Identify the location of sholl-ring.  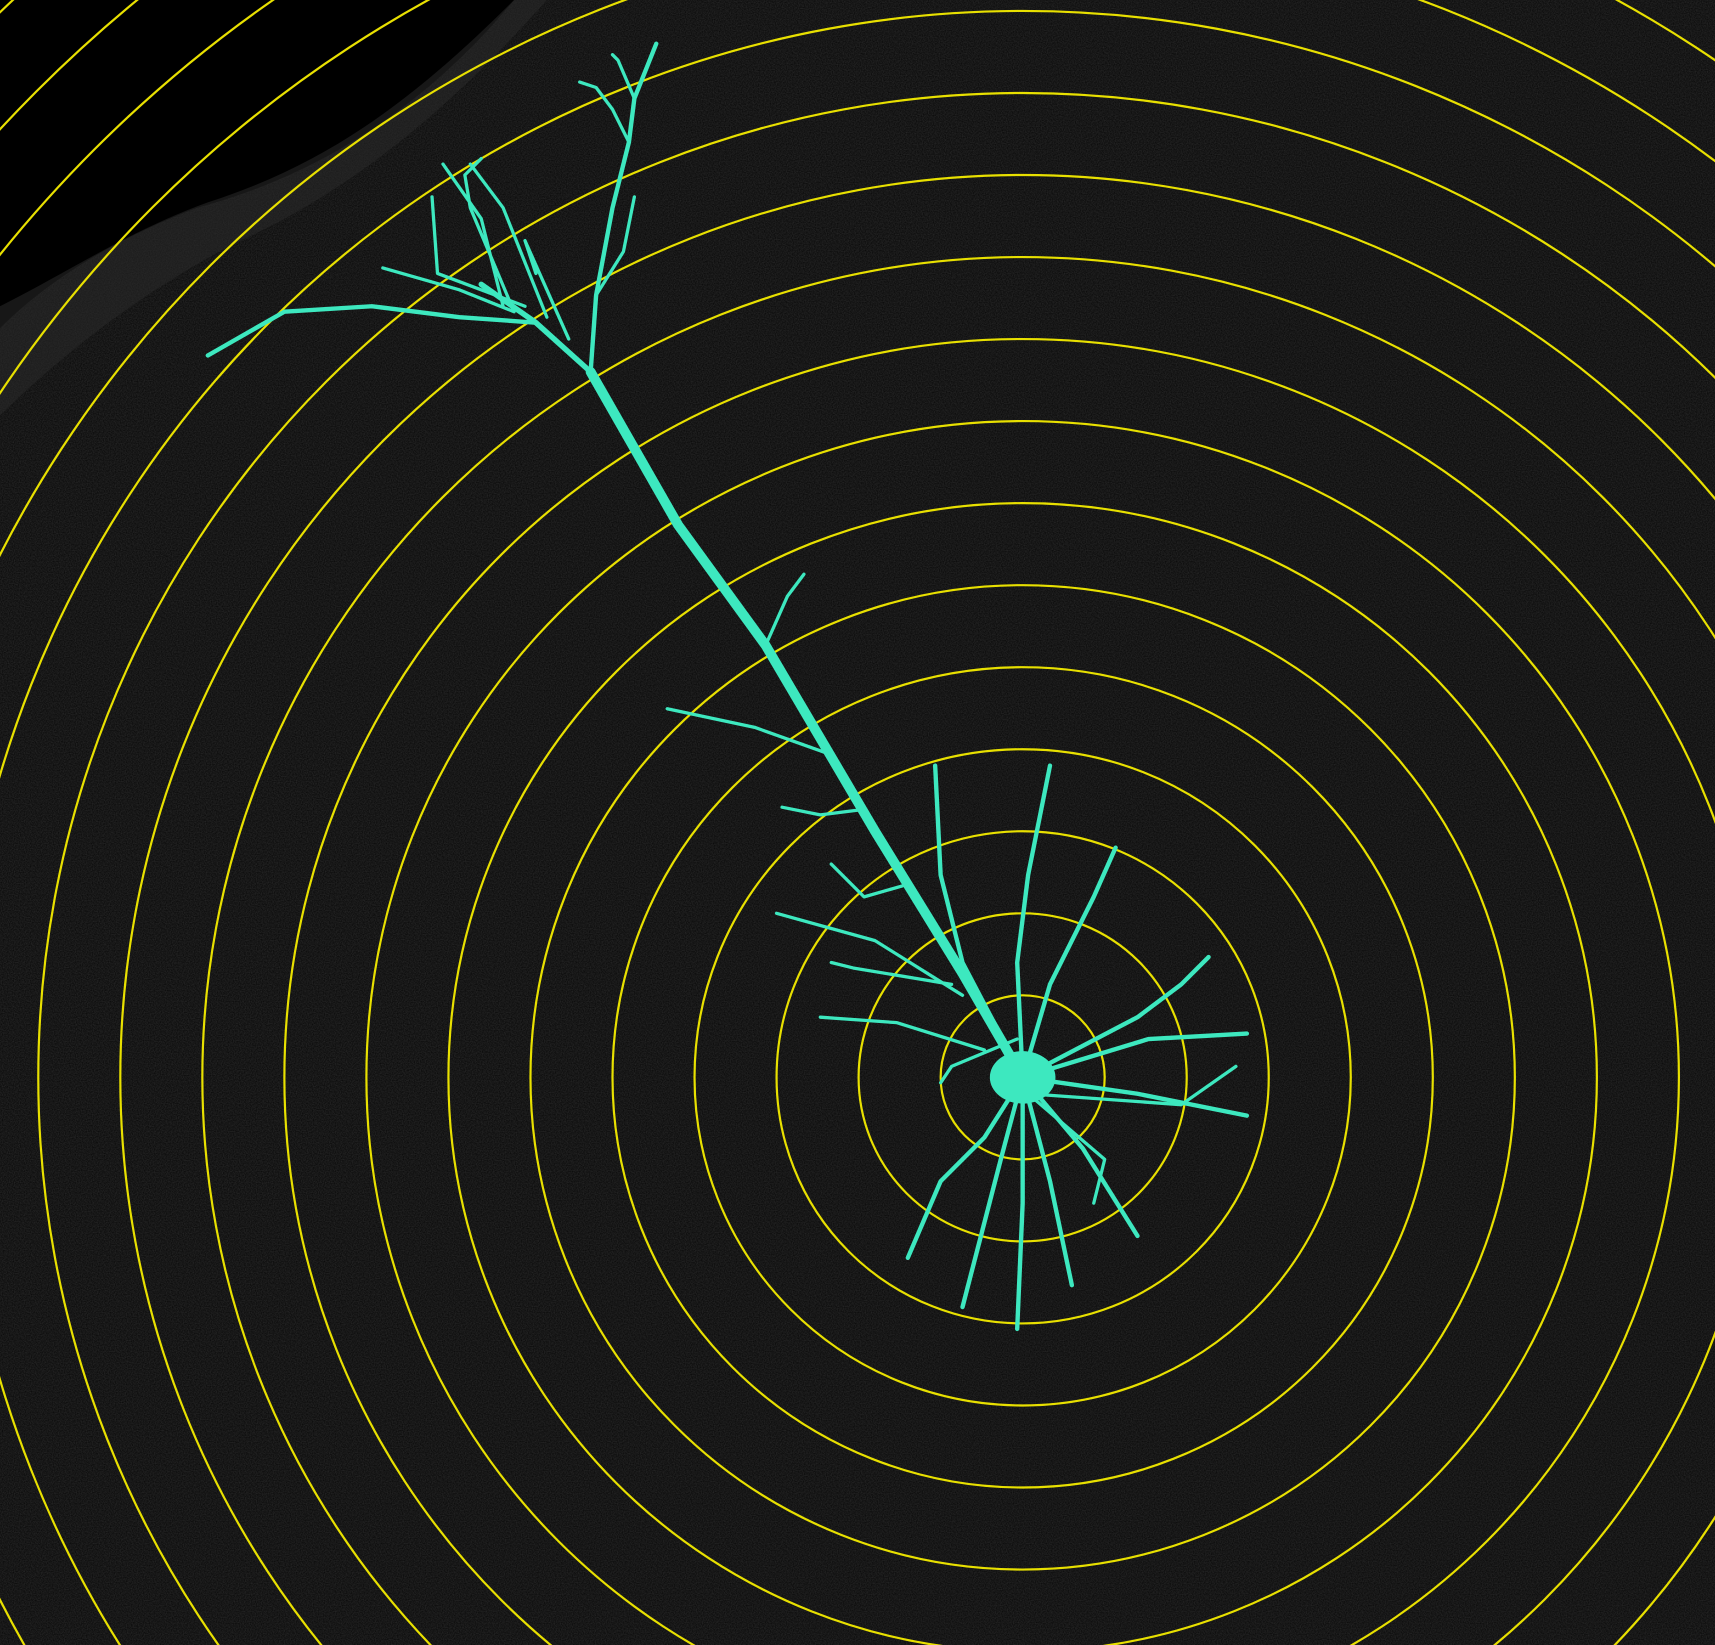
(1022, 1077).